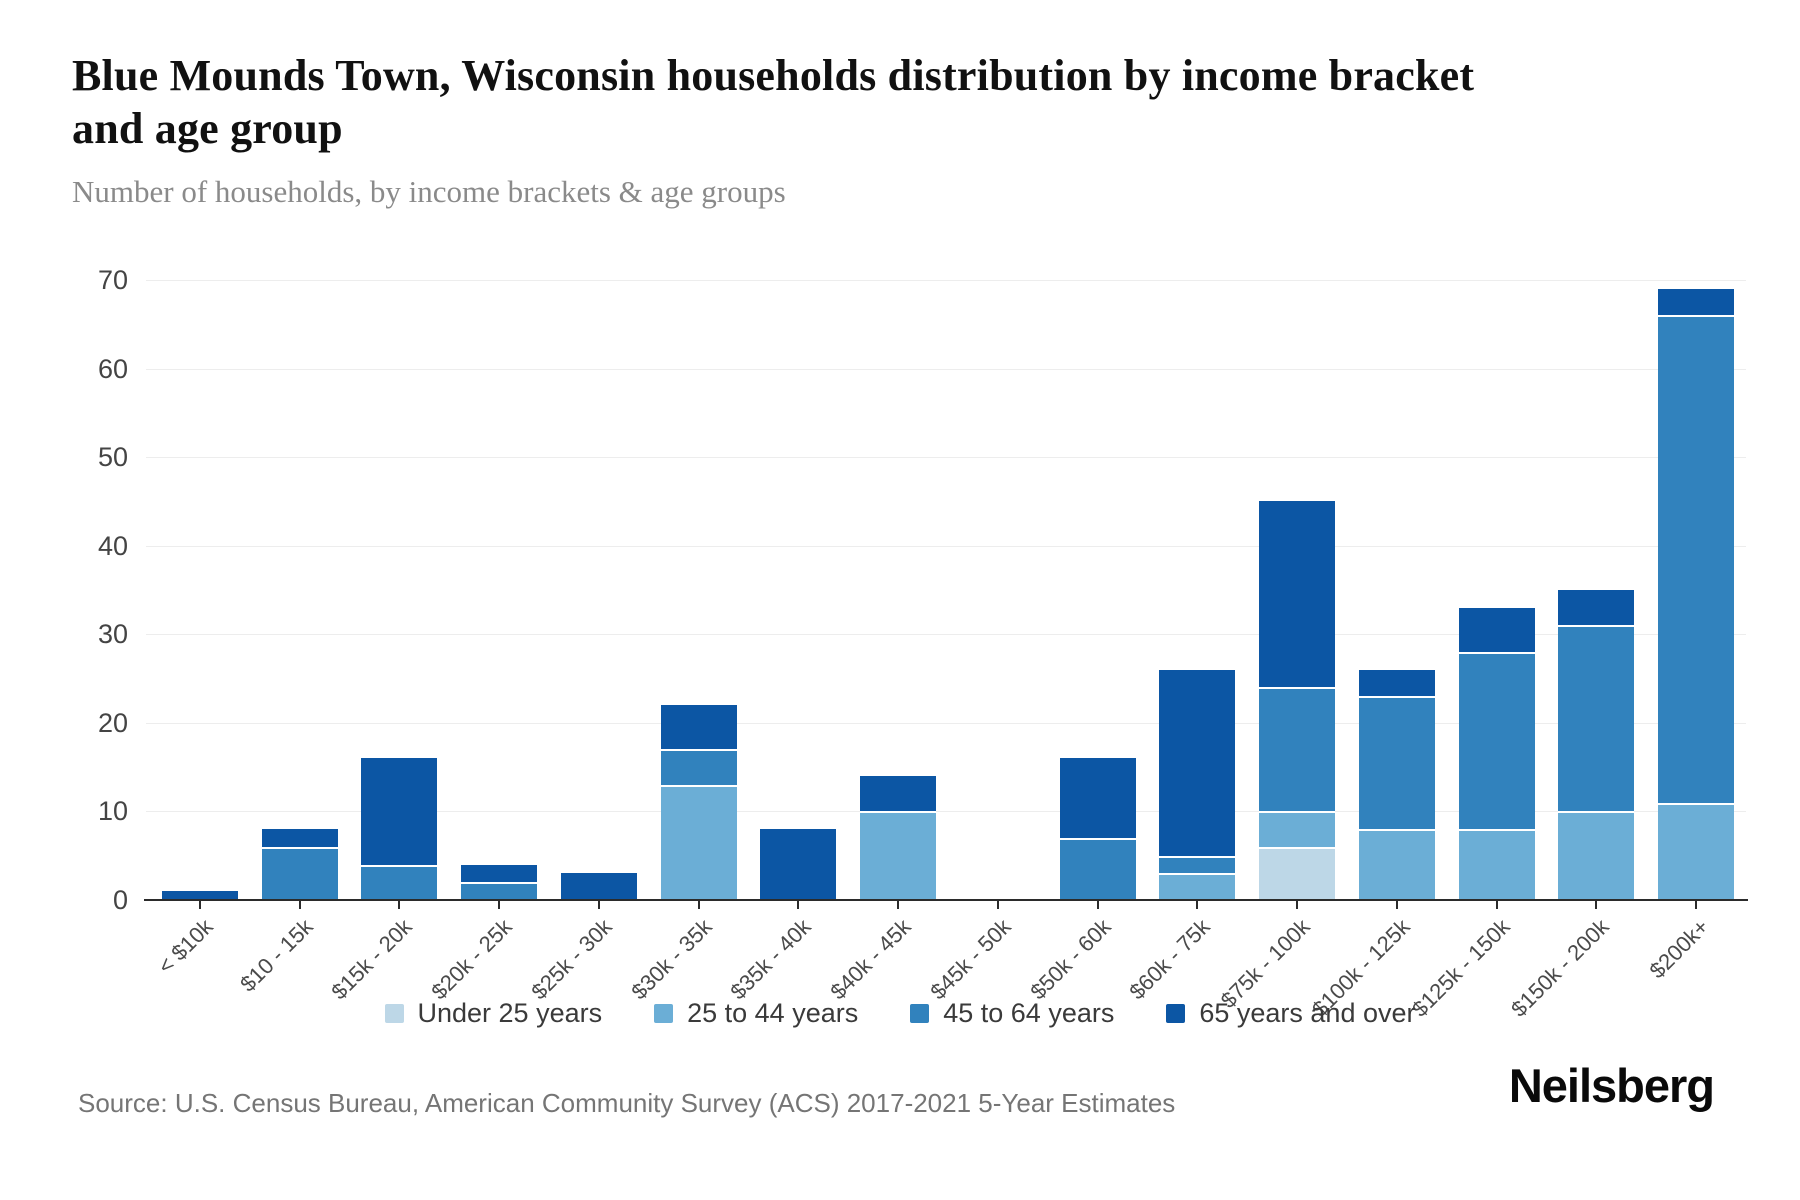  I want to click on x-axis-tick-label: $30k - 35k, so click(671, 959).